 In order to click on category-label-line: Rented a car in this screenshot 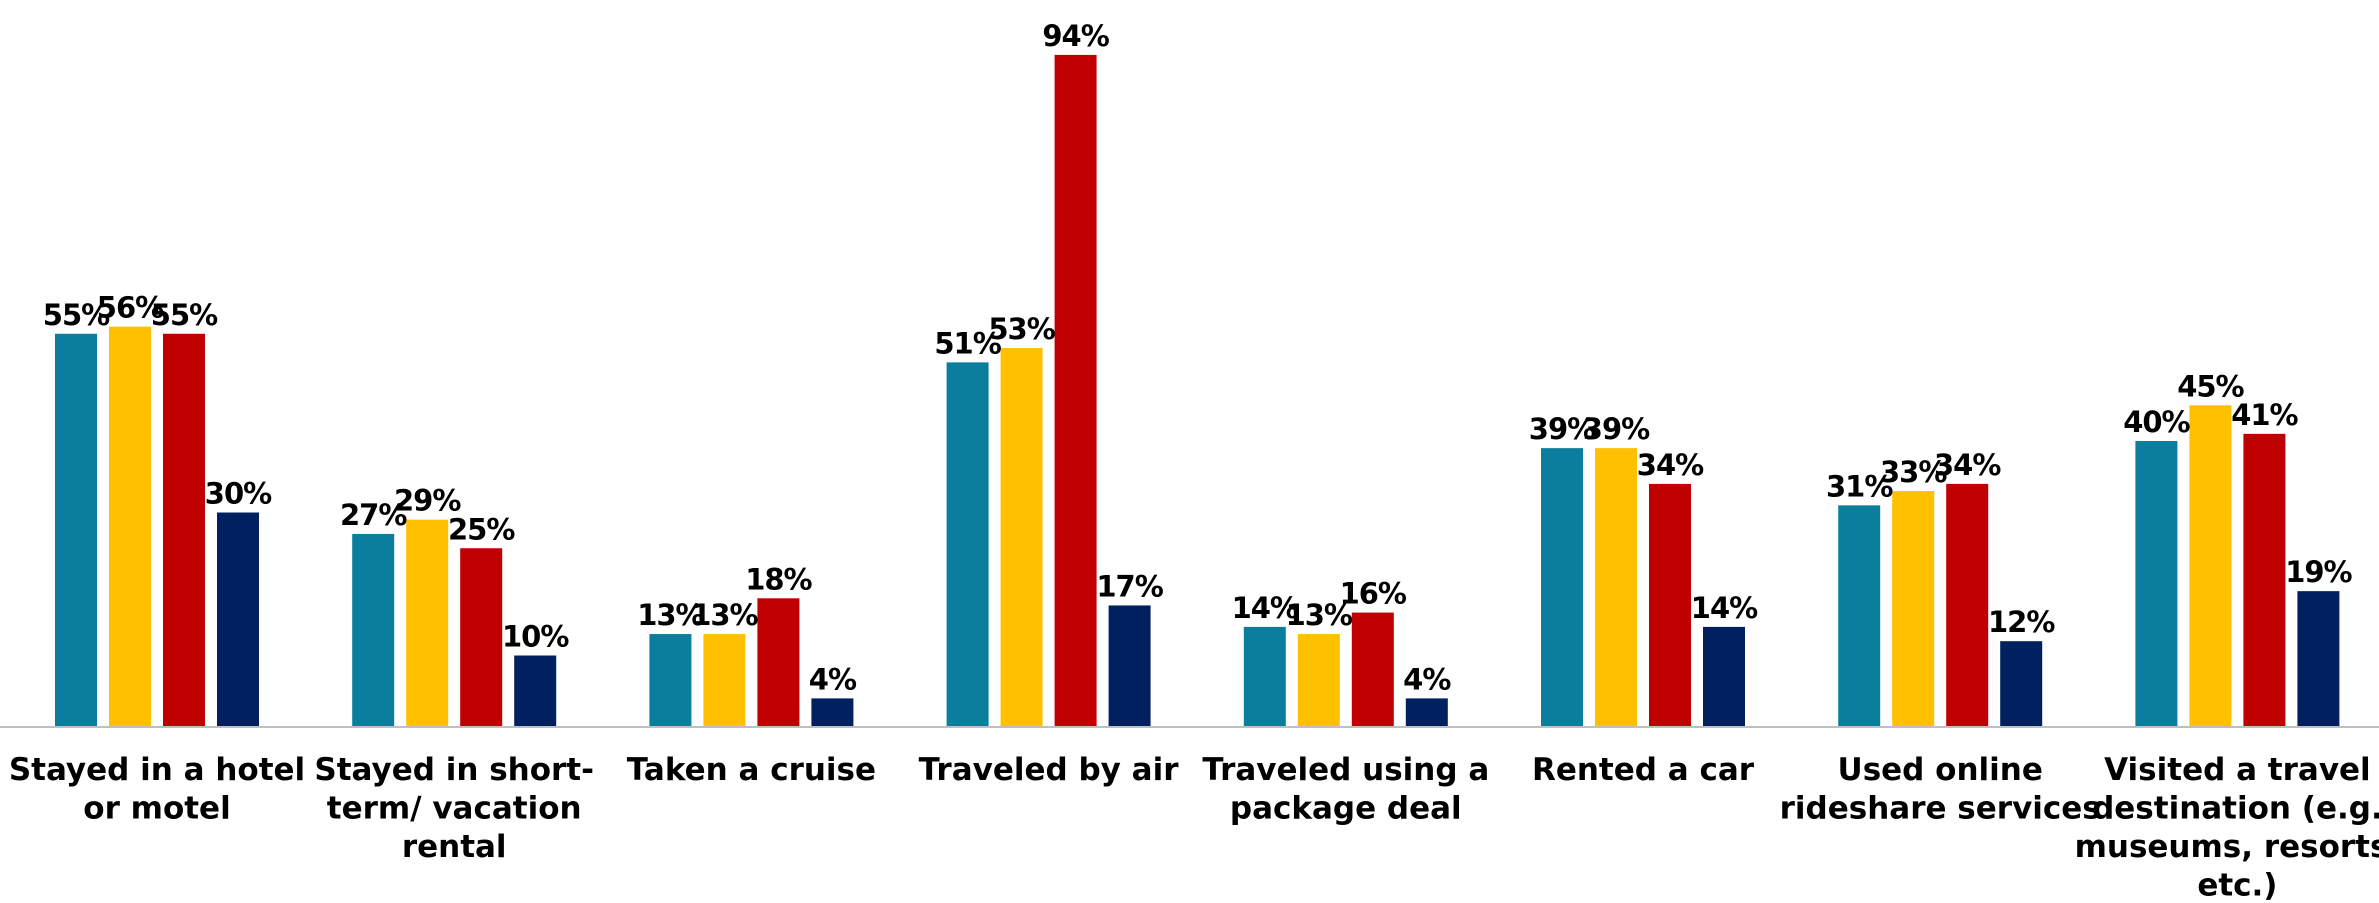, I will do `click(1643, 770)`.